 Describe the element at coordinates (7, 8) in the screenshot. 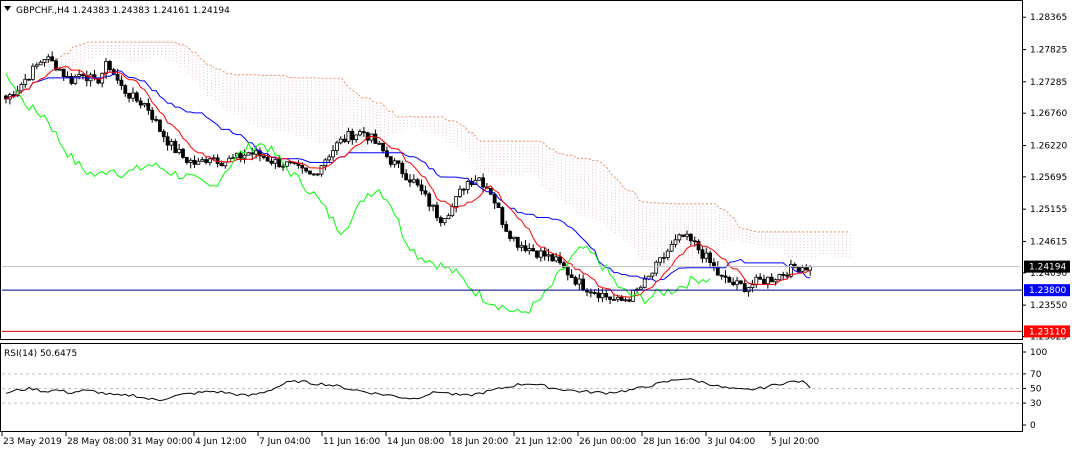

I see `collapse-triangle-icon` at that location.